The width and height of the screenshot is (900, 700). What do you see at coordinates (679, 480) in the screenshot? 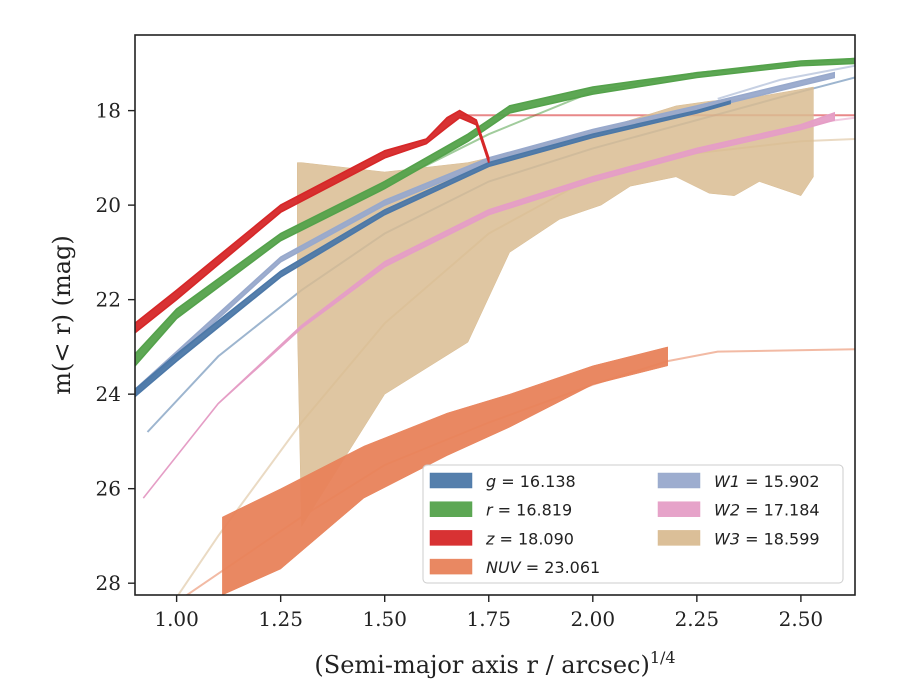
I see `legend-swatch-w1` at bounding box center [679, 480].